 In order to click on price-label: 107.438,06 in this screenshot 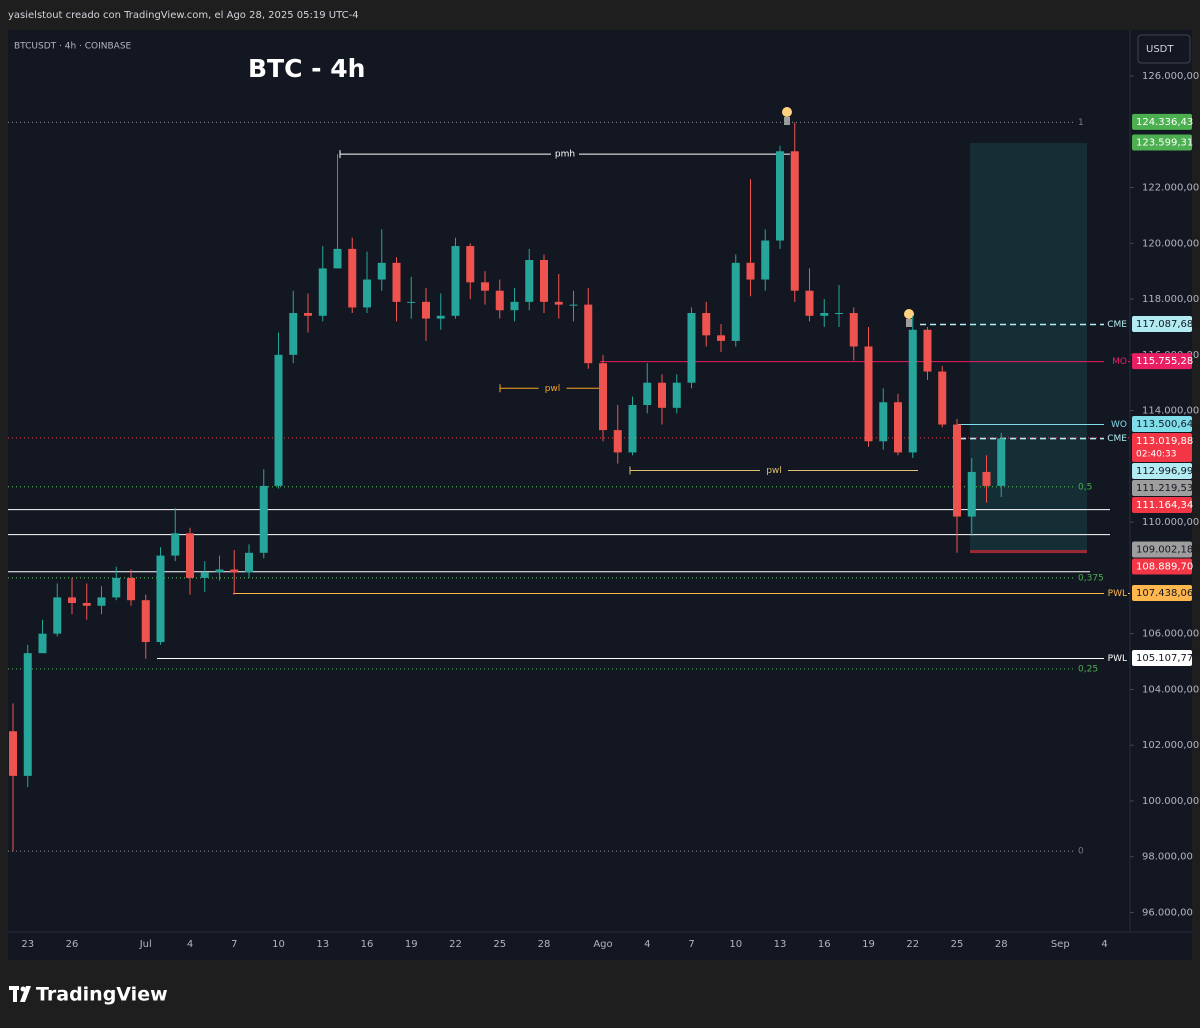, I will do `click(1164, 593)`.